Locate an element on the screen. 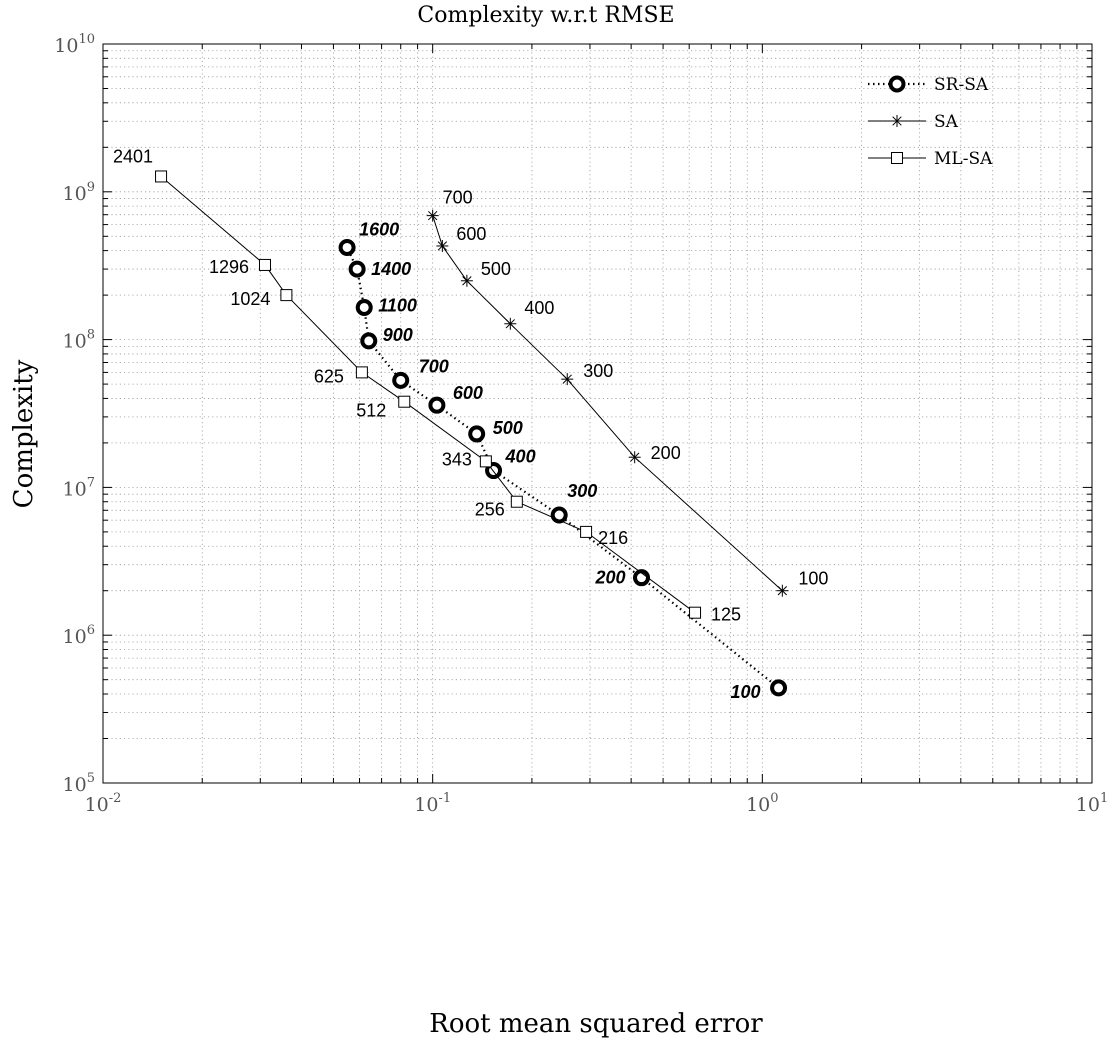 This screenshot has height=1045, width=1107. data-label-ml-sa: 1296 is located at coordinates (229, 267).